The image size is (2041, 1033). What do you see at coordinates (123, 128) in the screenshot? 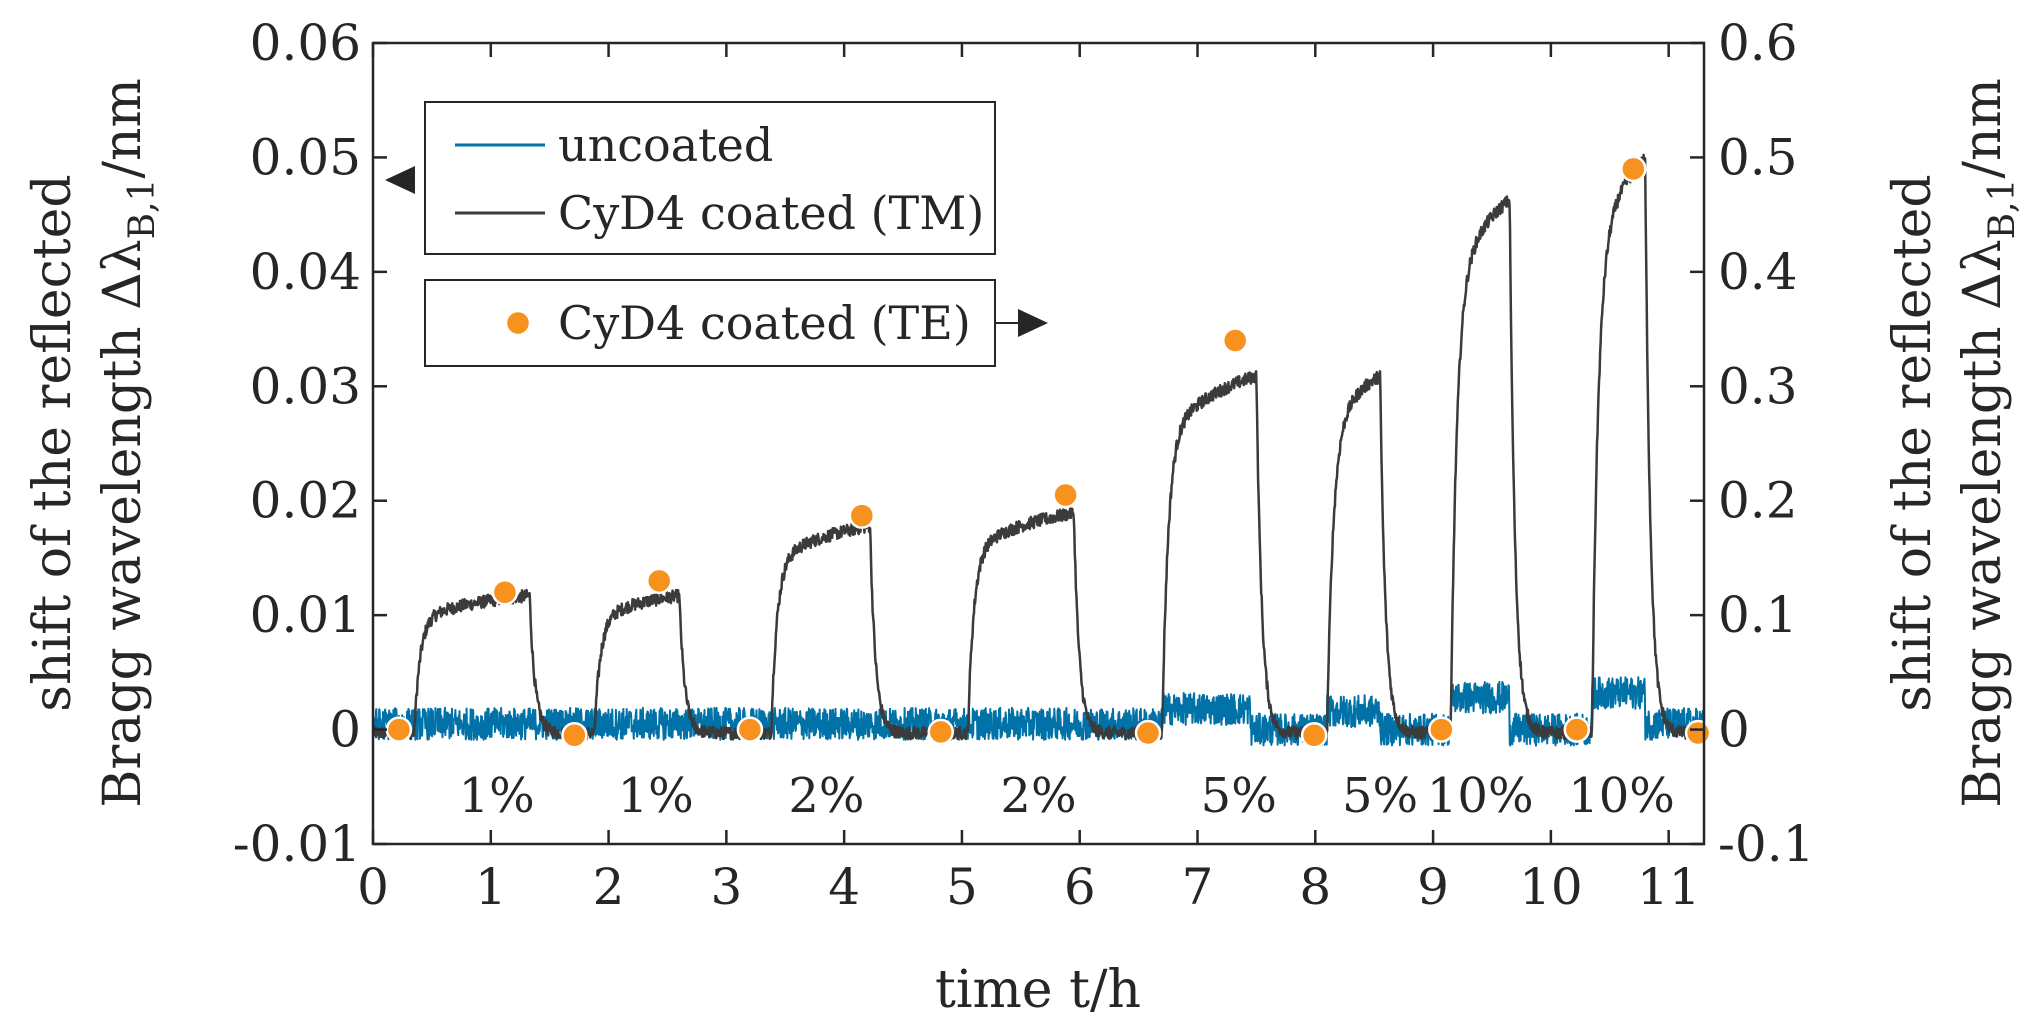
I see `y-axis-left-title-unit: /nm` at bounding box center [123, 128].